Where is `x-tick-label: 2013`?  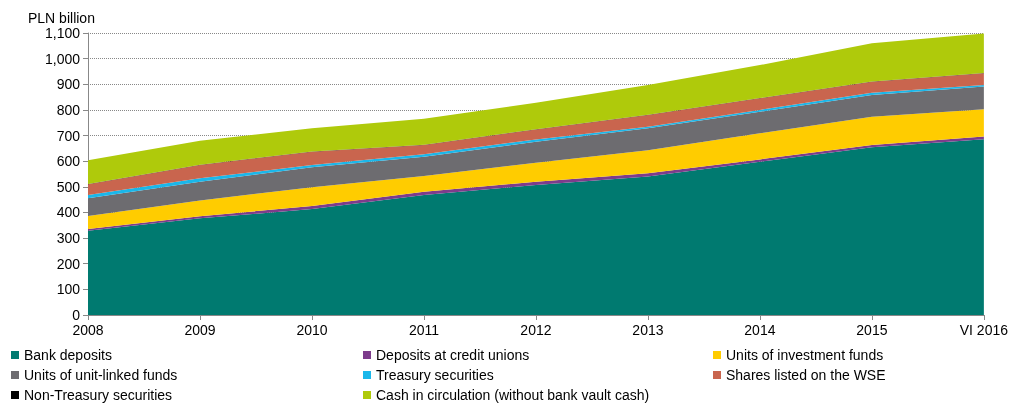
x-tick-label: 2013 is located at coordinates (648, 330).